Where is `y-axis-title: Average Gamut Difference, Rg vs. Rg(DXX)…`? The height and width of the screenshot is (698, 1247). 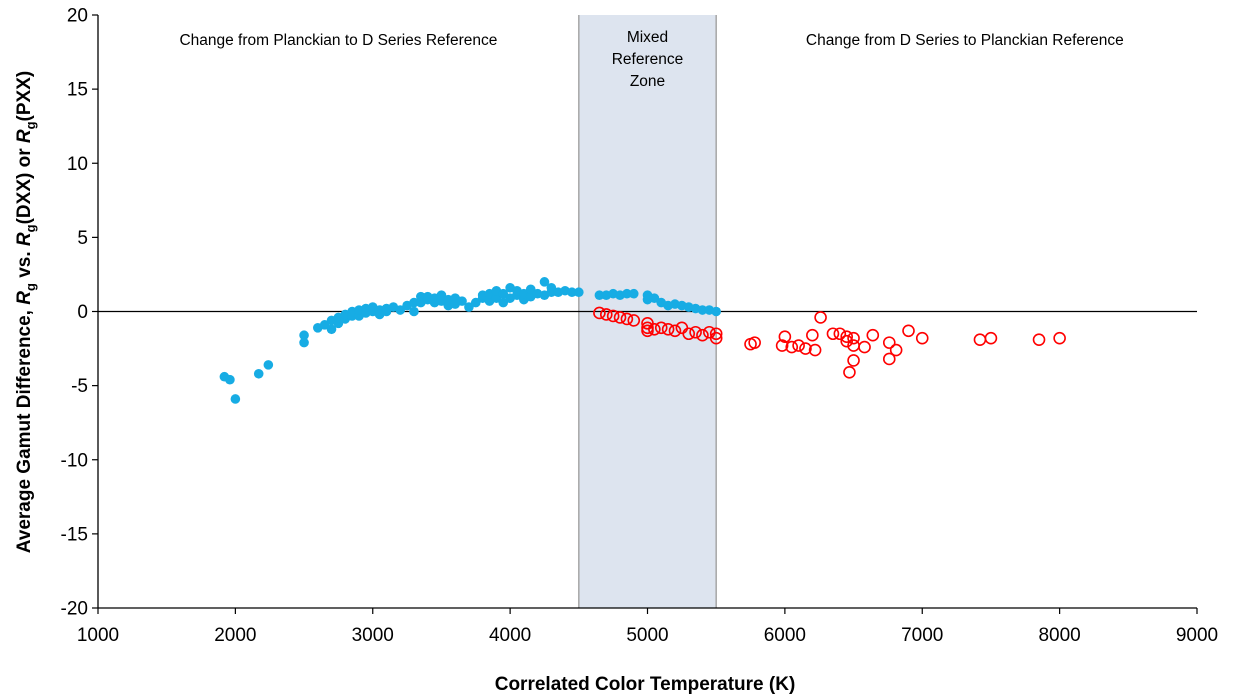 y-axis-title: Average Gamut Difference, Rg vs. Rg(DXX)… is located at coordinates (26, 312).